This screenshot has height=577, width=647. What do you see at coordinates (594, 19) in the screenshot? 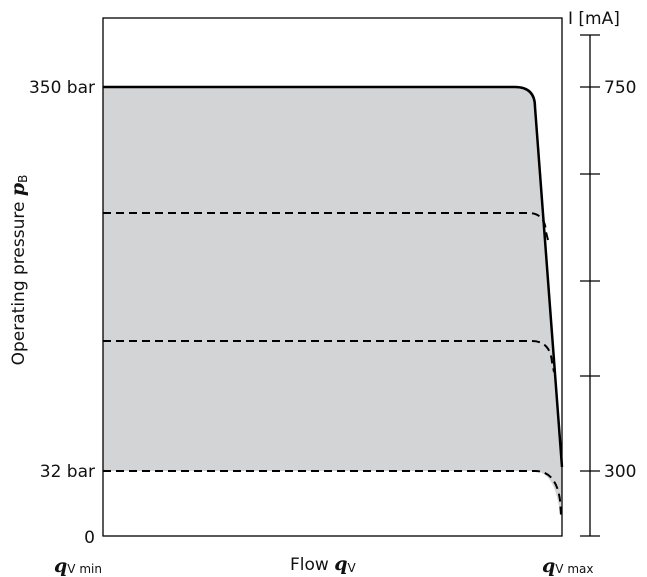
I see `right-axis-title: I [mA]` at bounding box center [594, 19].